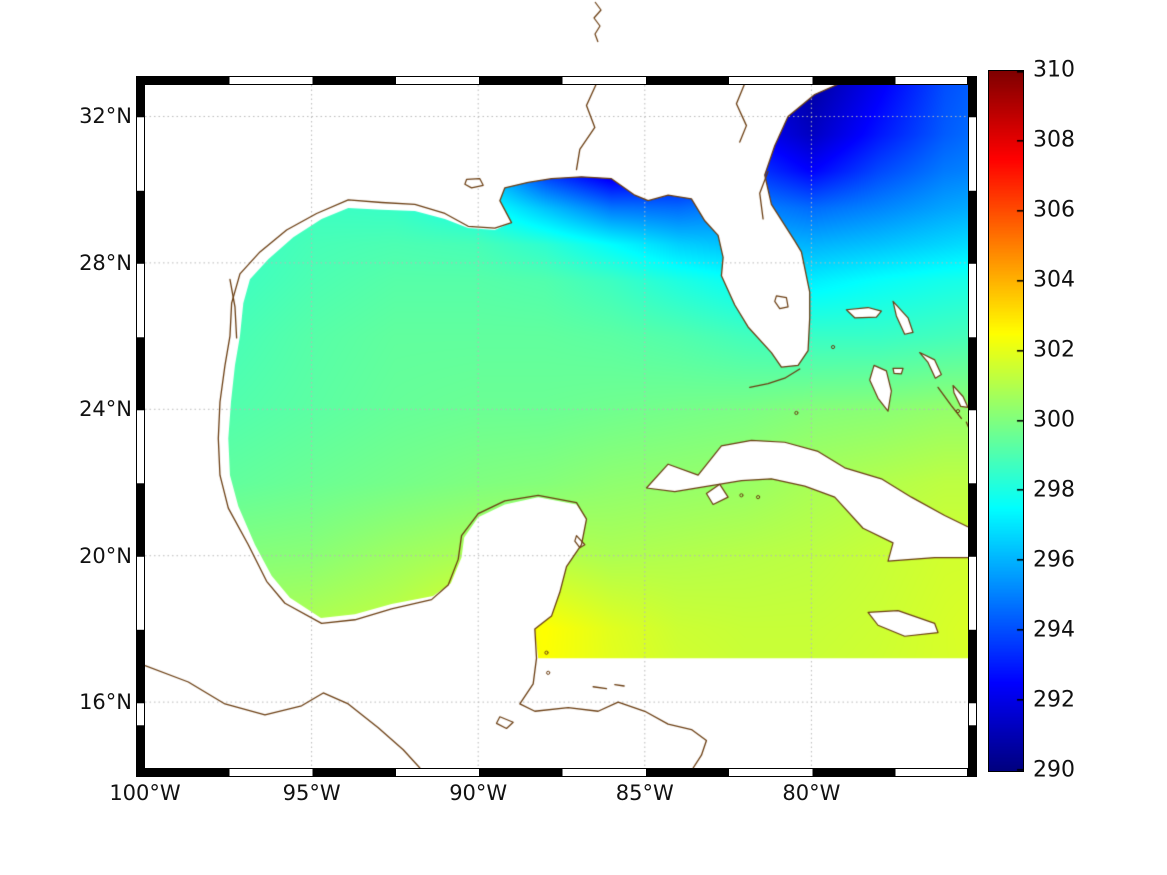 This screenshot has height=875, width=1167. I want to click on y-tick-label: 16°N, so click(105, 702).